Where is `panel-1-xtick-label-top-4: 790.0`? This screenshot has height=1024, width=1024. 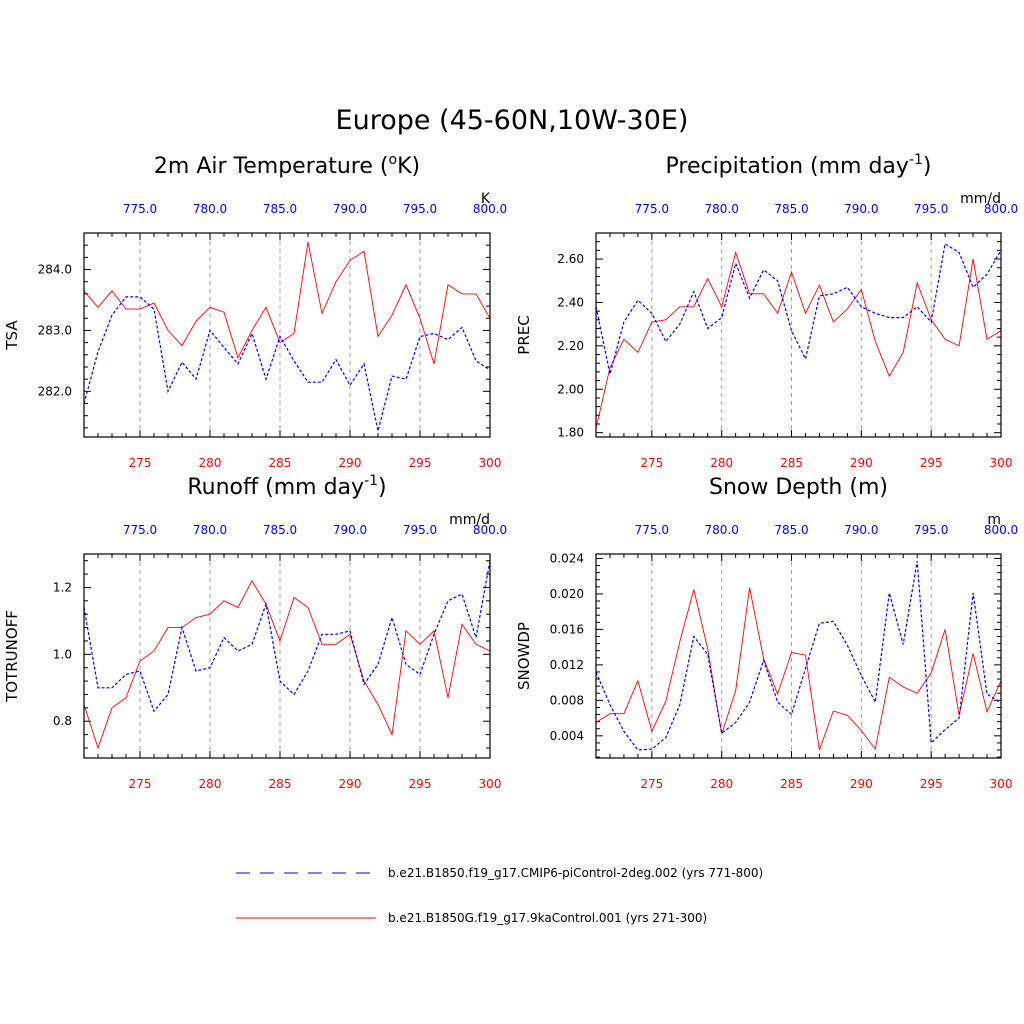 panel-1-xtick-label-top-4: 790.0 is located at coordinates (350, 209).